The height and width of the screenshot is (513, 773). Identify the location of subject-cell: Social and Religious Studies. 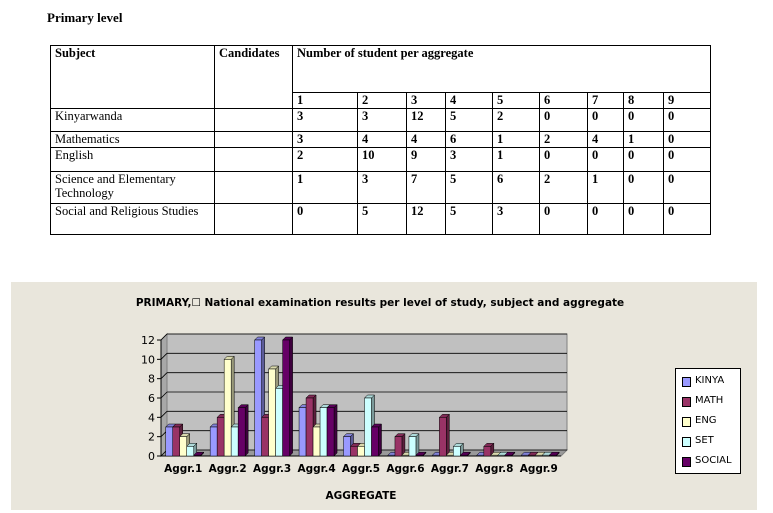
(132, 219).